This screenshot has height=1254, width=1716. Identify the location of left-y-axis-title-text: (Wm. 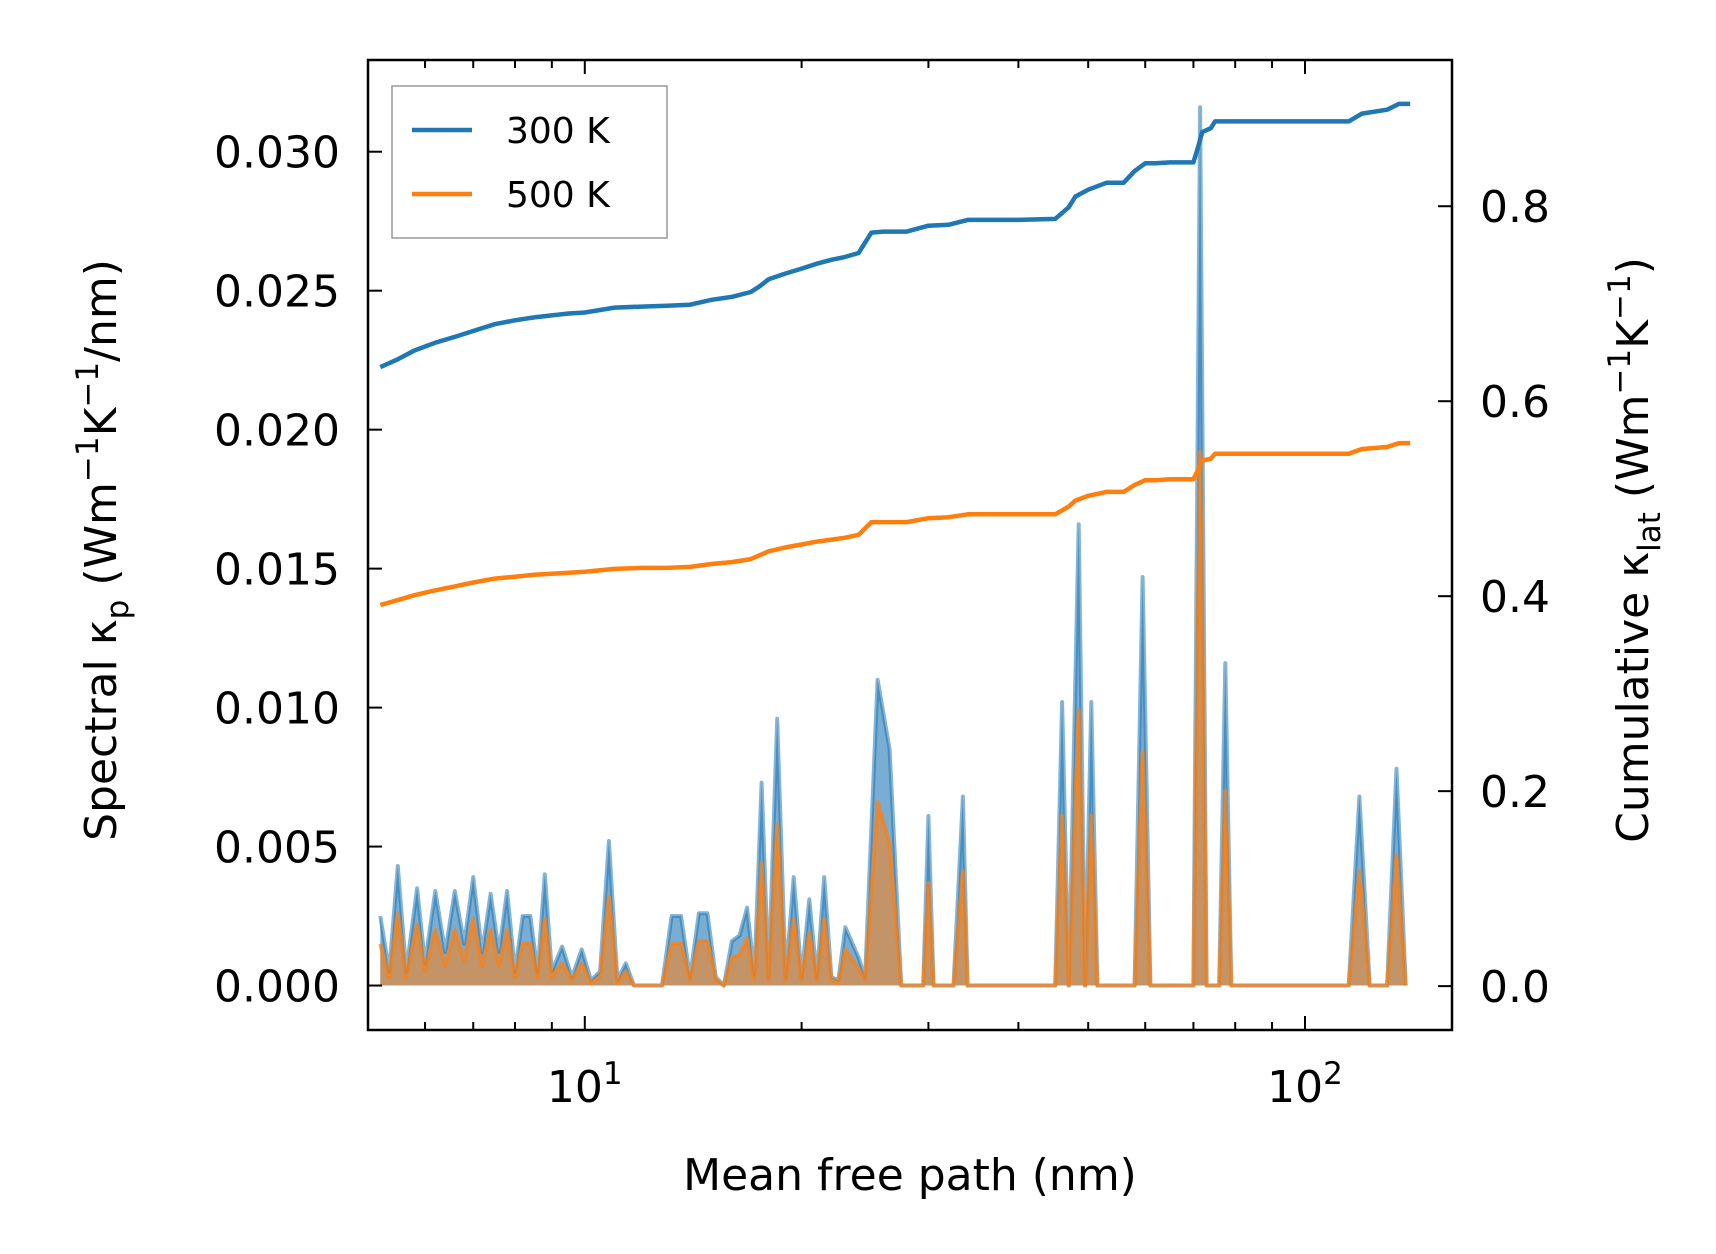
(101, 541).